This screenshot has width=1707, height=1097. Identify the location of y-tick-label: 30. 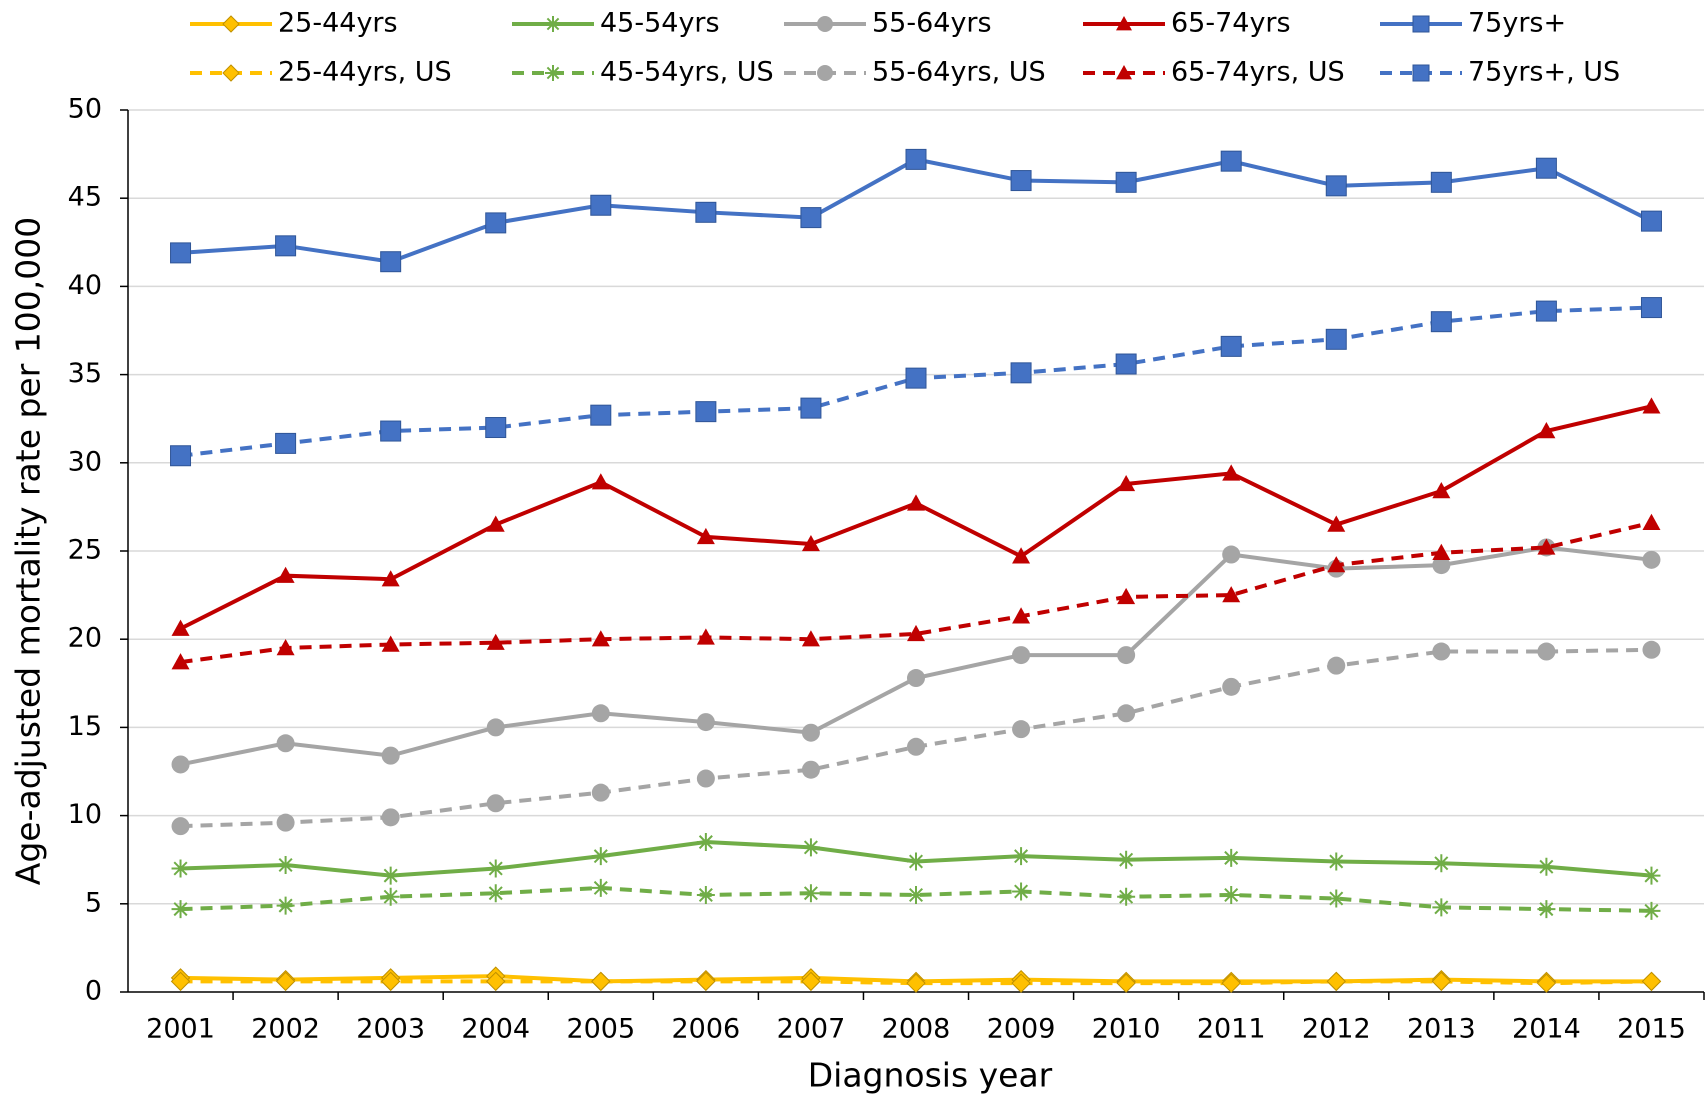
(85, 461).